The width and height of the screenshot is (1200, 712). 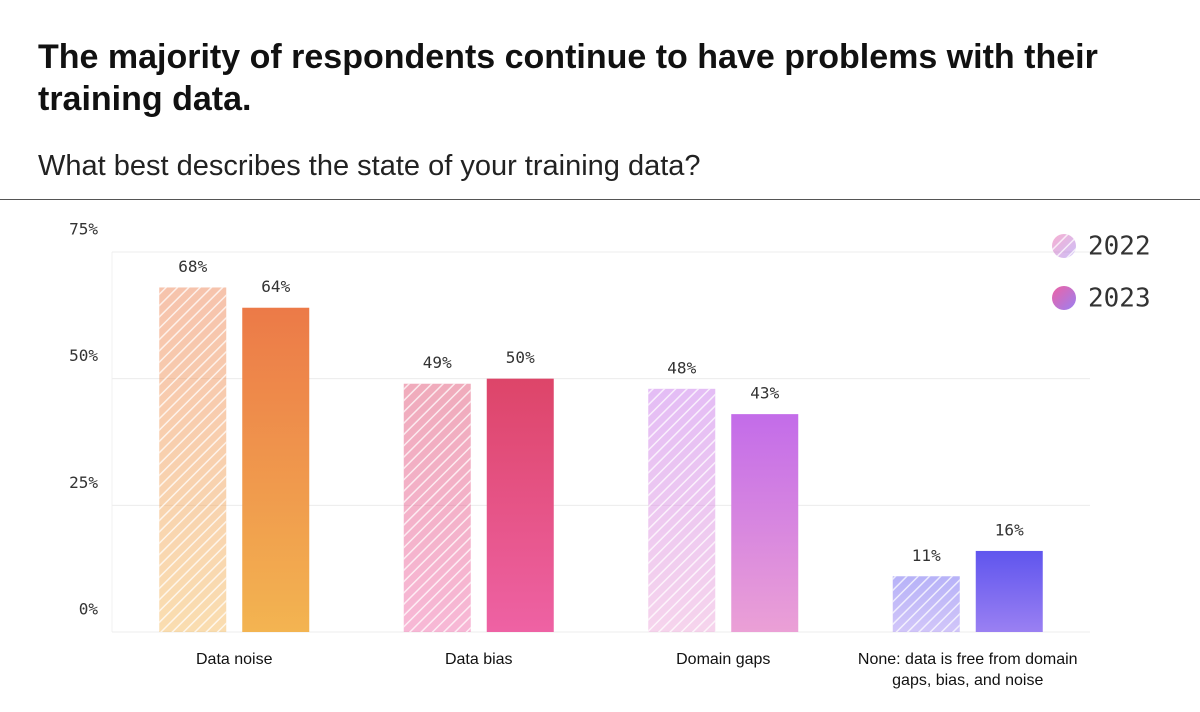 What do you see at coordinates (478, 659) in the screenshot?
I see `x-tick-label: Data bias` at bounding box center [478, 659].